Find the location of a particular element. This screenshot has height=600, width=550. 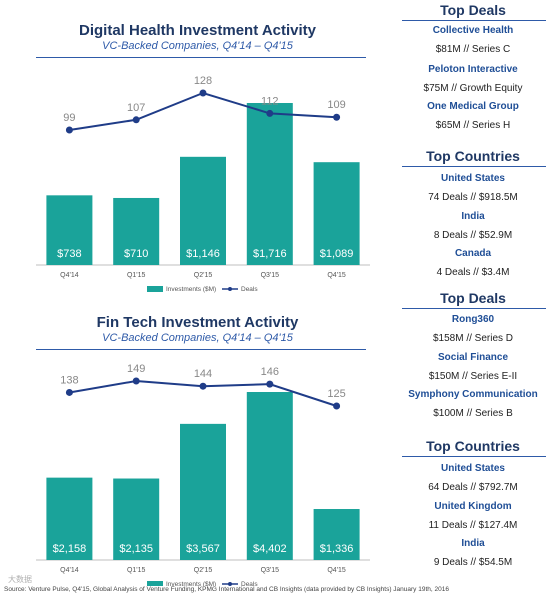

deal-detail: $75M // Growth Equity is located at coordinates (473, 88).